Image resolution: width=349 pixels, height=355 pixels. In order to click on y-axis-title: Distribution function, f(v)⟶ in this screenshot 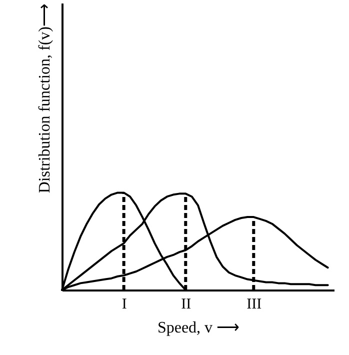, I will do `click(45, 99)`.